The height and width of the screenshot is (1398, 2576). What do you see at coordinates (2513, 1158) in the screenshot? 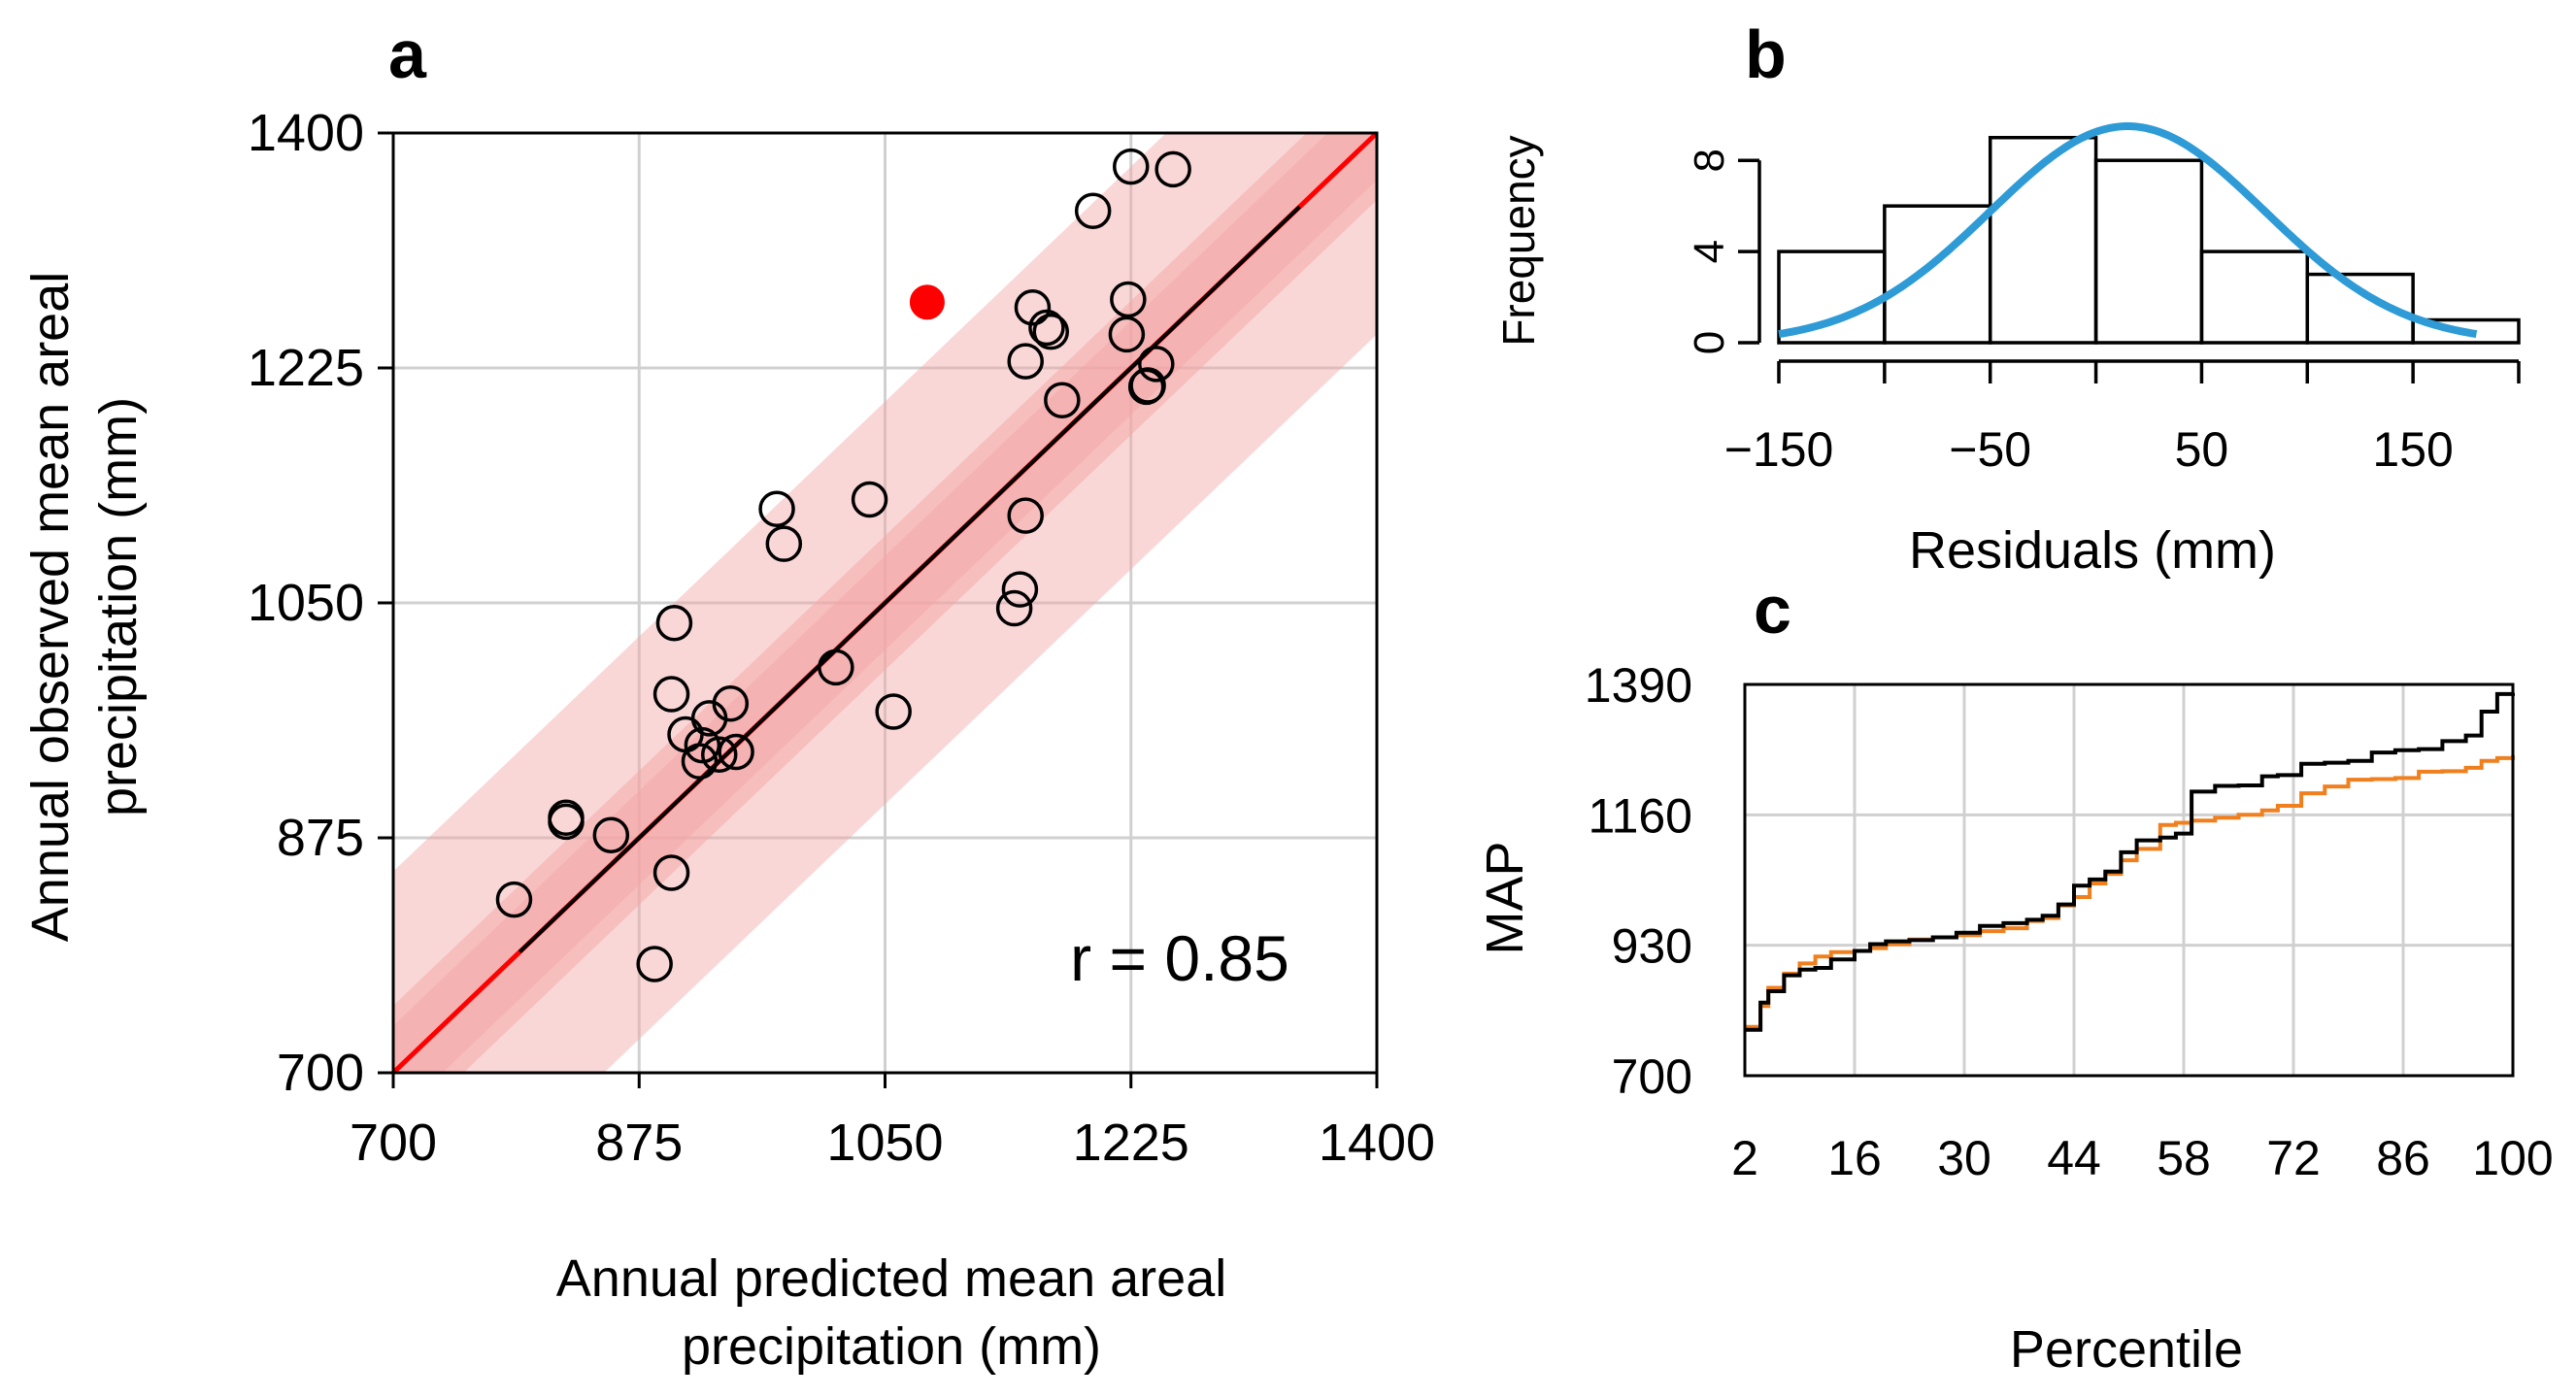
I see `panel-c-xtick-label: 100` at bounding box center [2513, 1158].